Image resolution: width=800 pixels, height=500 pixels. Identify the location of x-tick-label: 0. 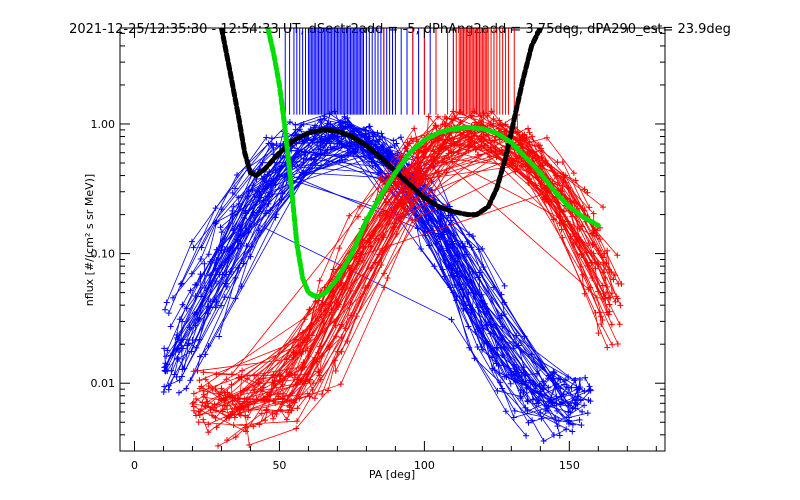
(134, 465).